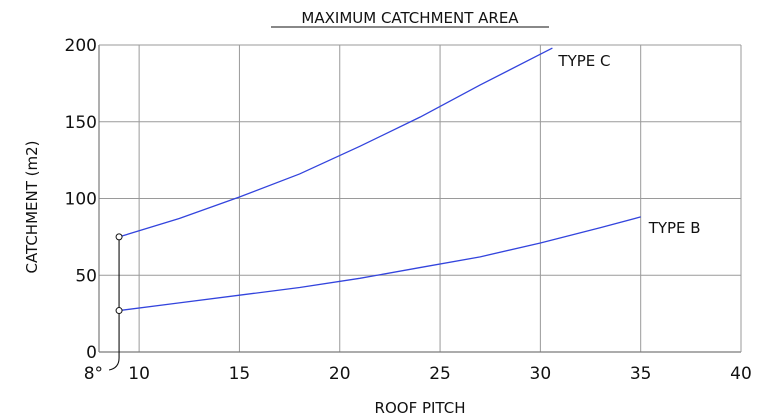 The width and height of the screenshot is (769, 419). I want to click on x-tick-label-30: 30, so click(541, 374).